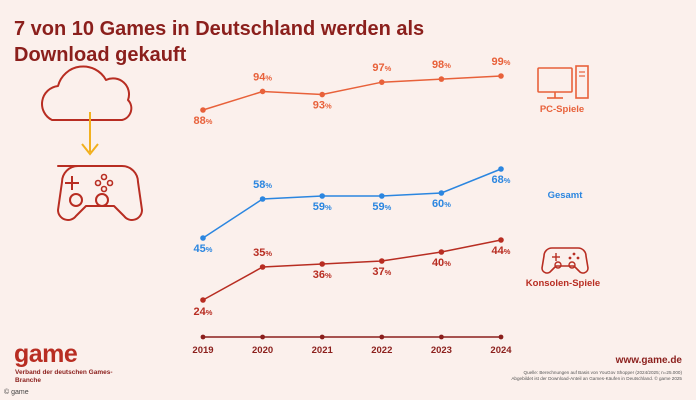 This screenshot has height=400, width=696. What do you see at coordinates (64, 376) in the screenshot?
I see `logo-subtitle: Verband der deutschen Games-Branche` at bounding box center [64, 376].